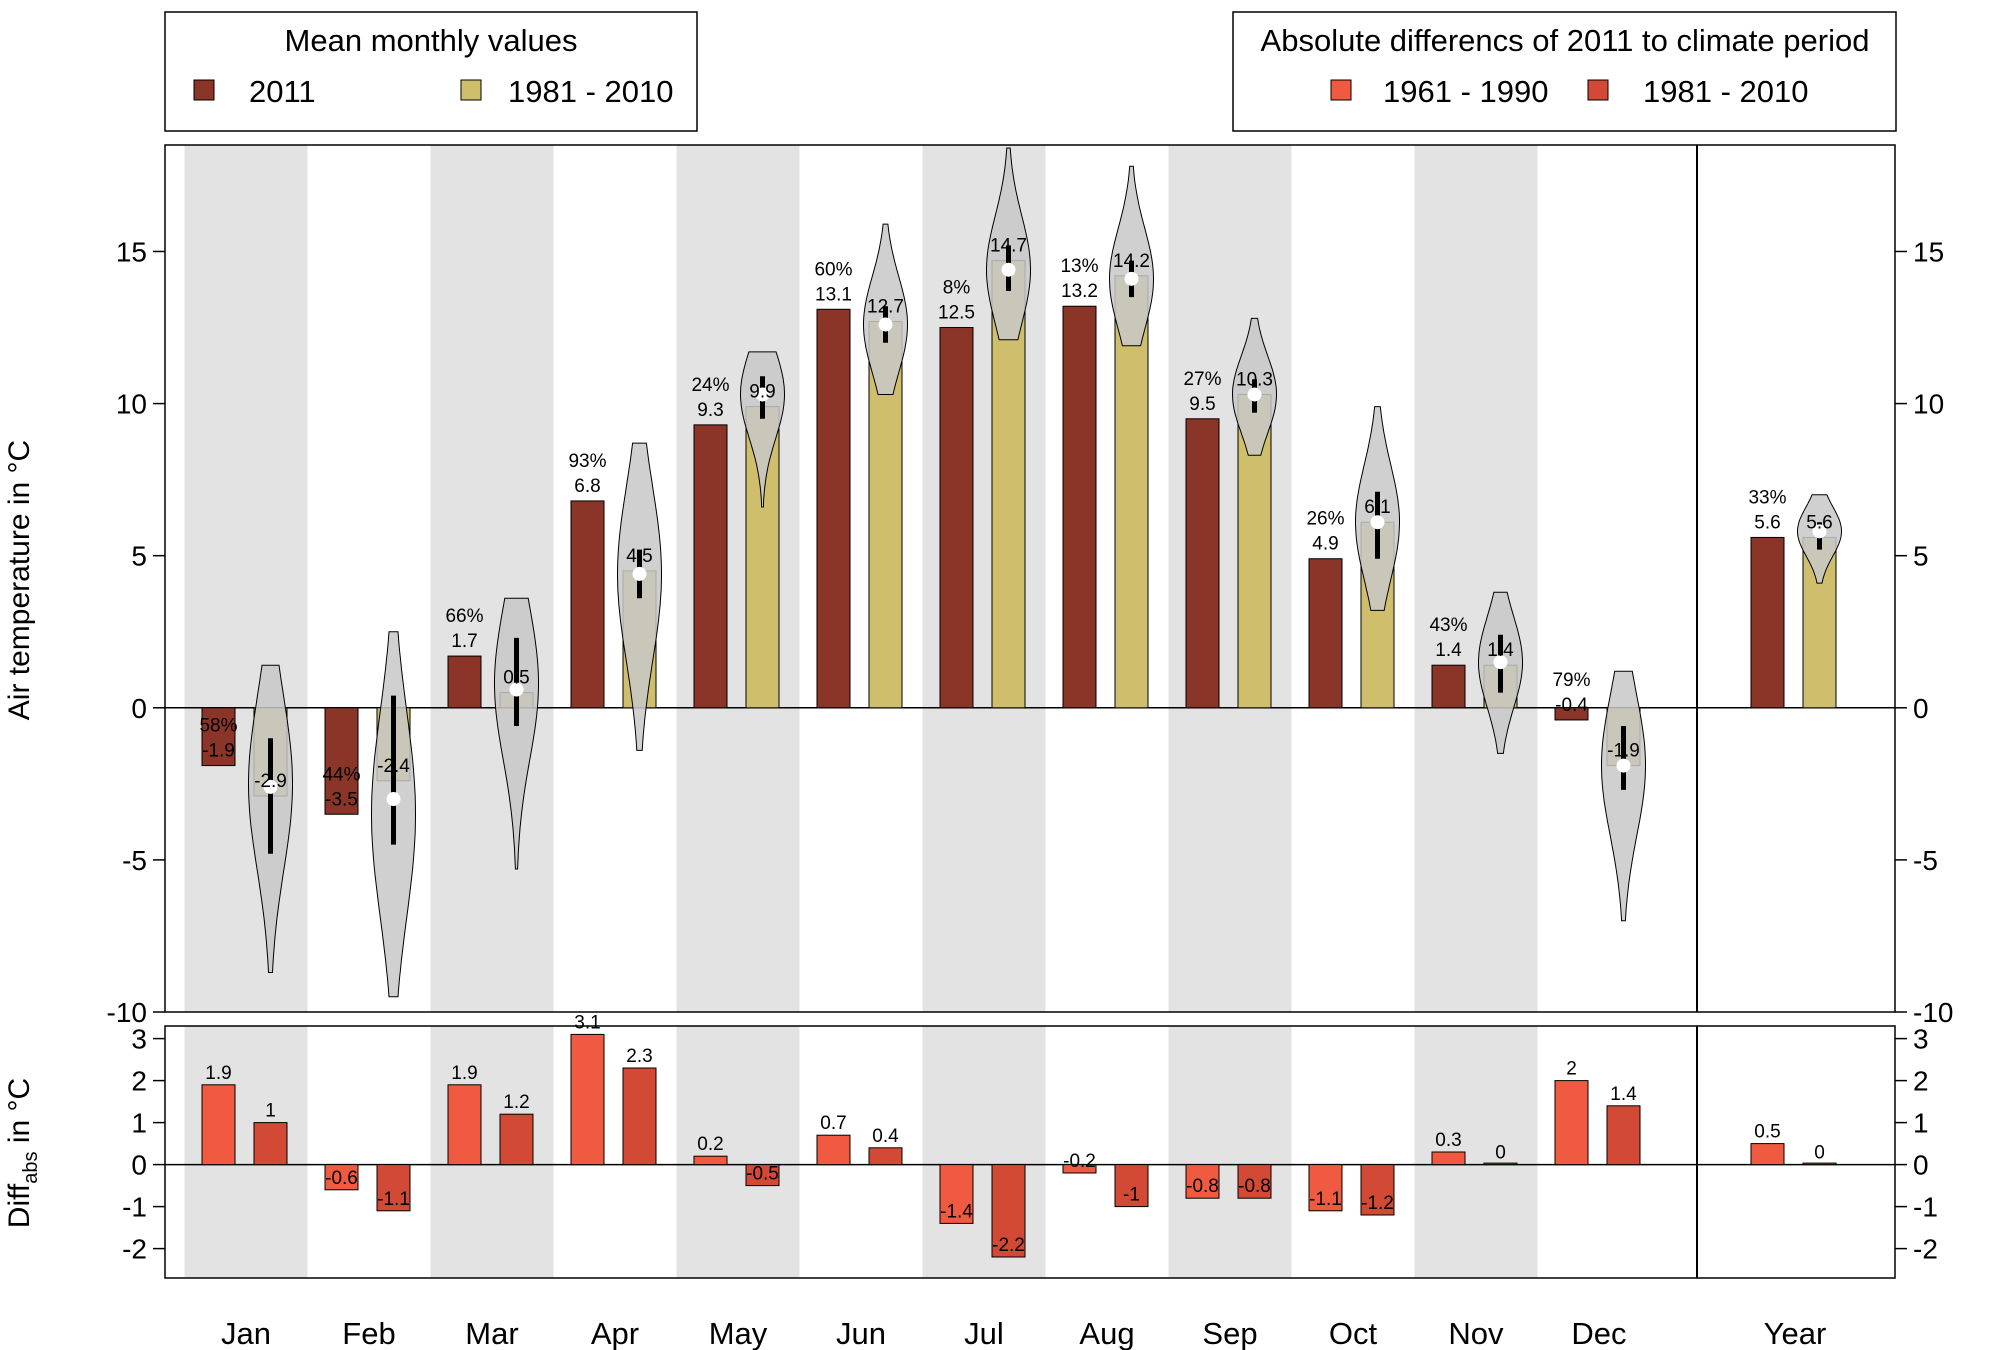 Image resolution: width=2000 pixels, height=1350 pixels. I want to click on value-label-1981-2010-Apr: 4.5, so click(639, 556).